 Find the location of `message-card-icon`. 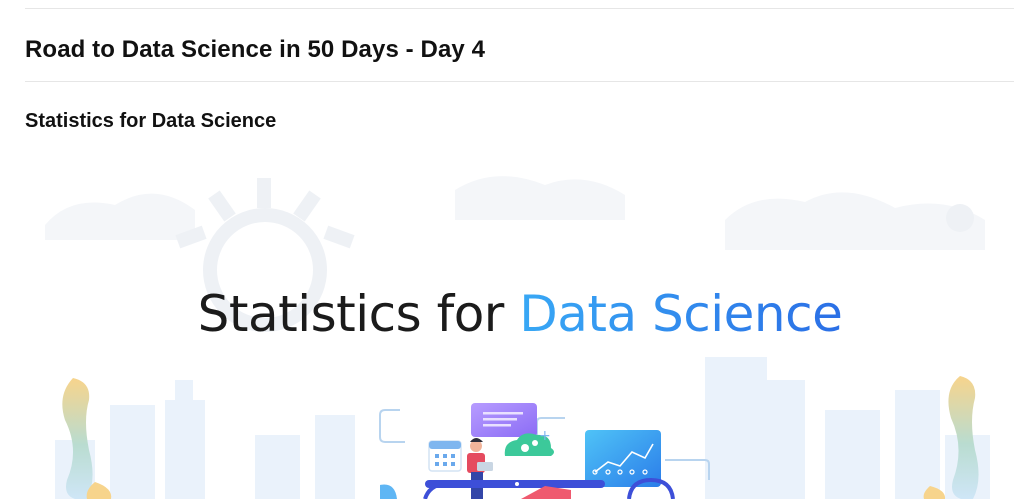

message-card-icon is located at coordinates (504, 420).